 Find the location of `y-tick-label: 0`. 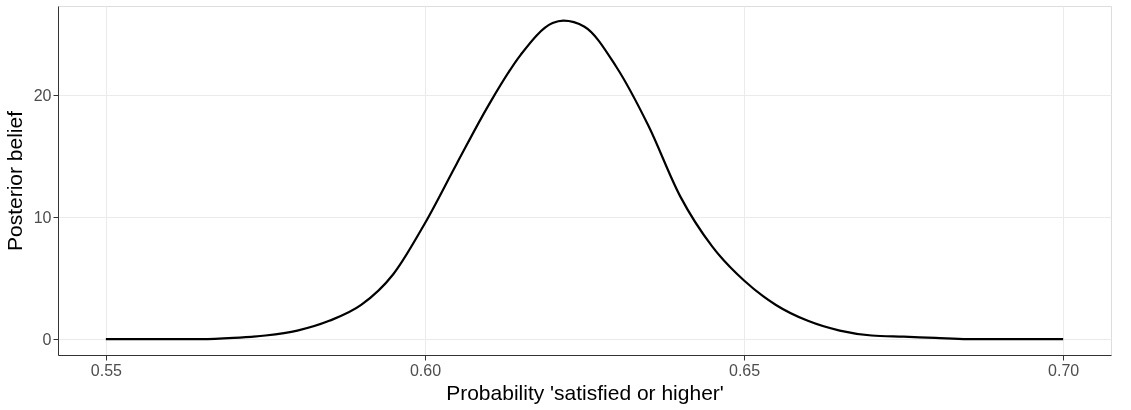

y-tick-label: 0 is located at coordinates (47, 339).